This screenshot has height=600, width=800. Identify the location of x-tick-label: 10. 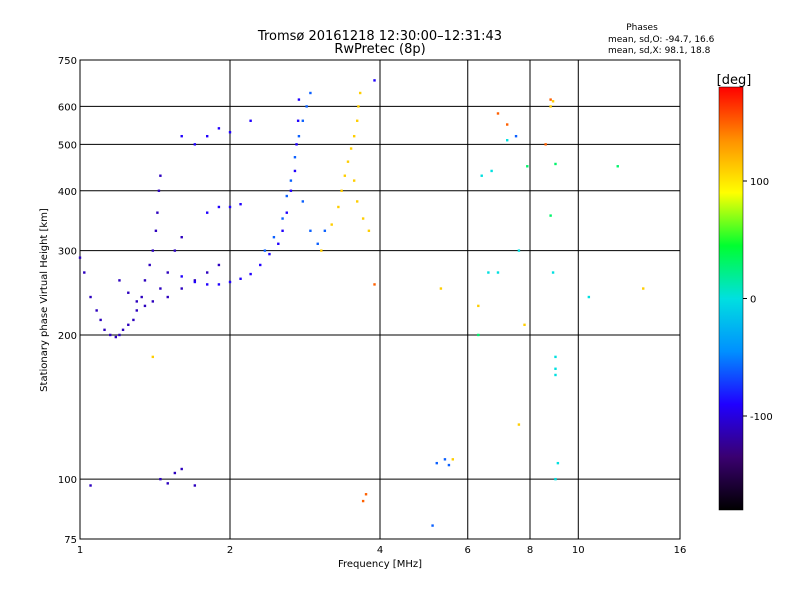
(578, 550).